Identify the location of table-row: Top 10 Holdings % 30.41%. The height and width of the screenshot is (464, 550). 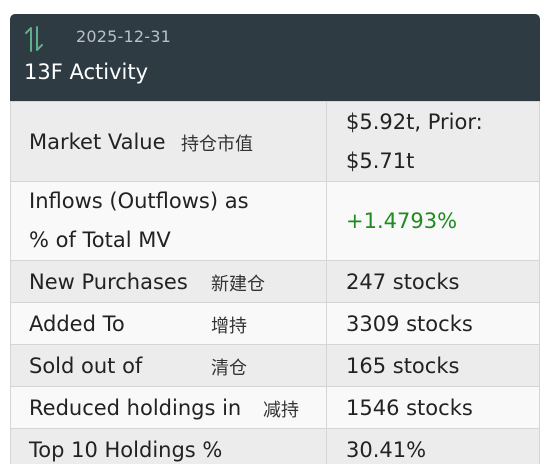
(275, 446).